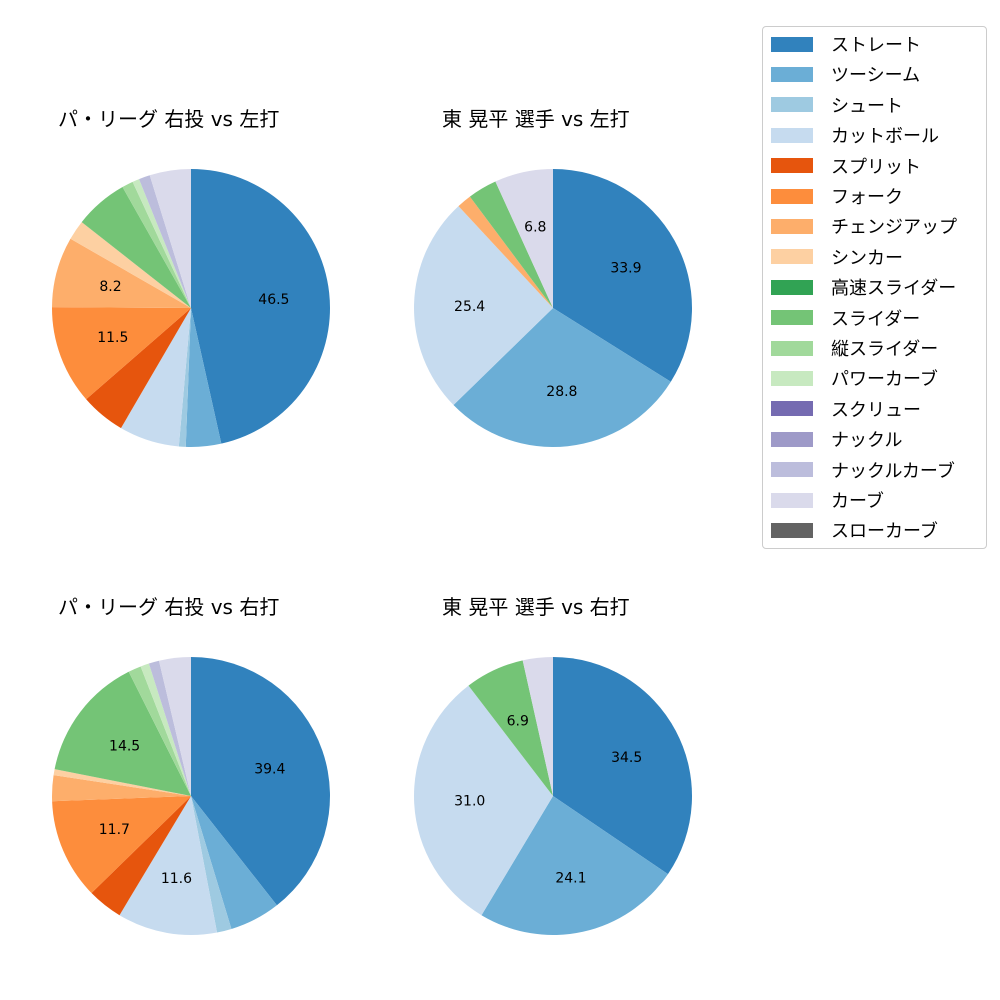  I want to click on pie-value-label: 11.7, so click(114, 830).